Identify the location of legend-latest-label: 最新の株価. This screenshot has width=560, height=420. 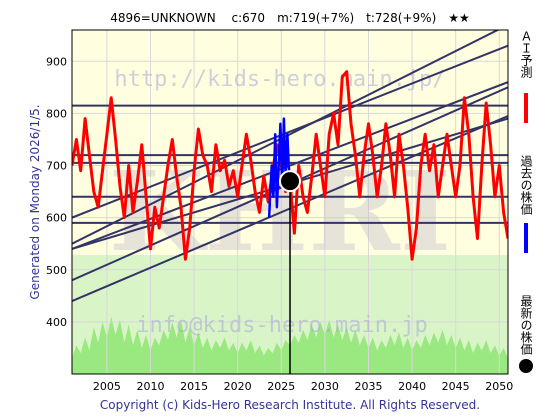
(526, 325).